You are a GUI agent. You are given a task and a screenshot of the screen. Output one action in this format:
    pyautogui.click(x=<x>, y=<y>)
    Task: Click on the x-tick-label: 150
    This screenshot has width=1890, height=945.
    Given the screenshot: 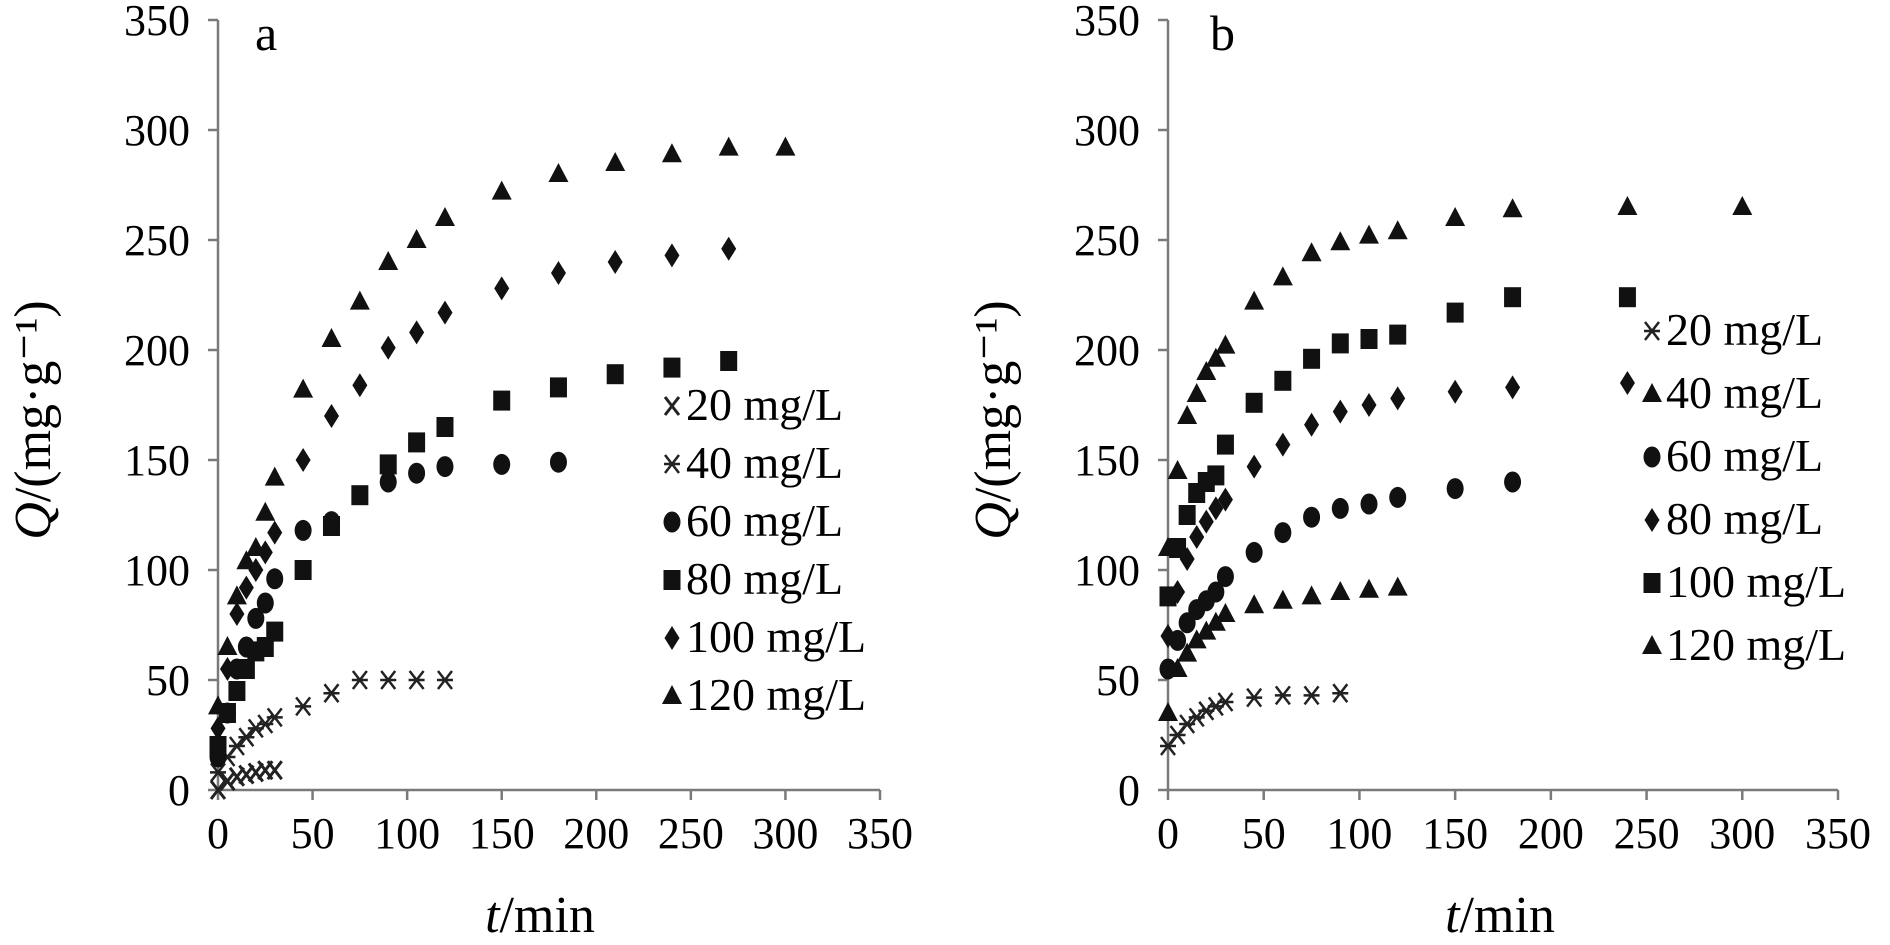 What is the action you would take?
    pyautogui.click(x=502, y=833)
    